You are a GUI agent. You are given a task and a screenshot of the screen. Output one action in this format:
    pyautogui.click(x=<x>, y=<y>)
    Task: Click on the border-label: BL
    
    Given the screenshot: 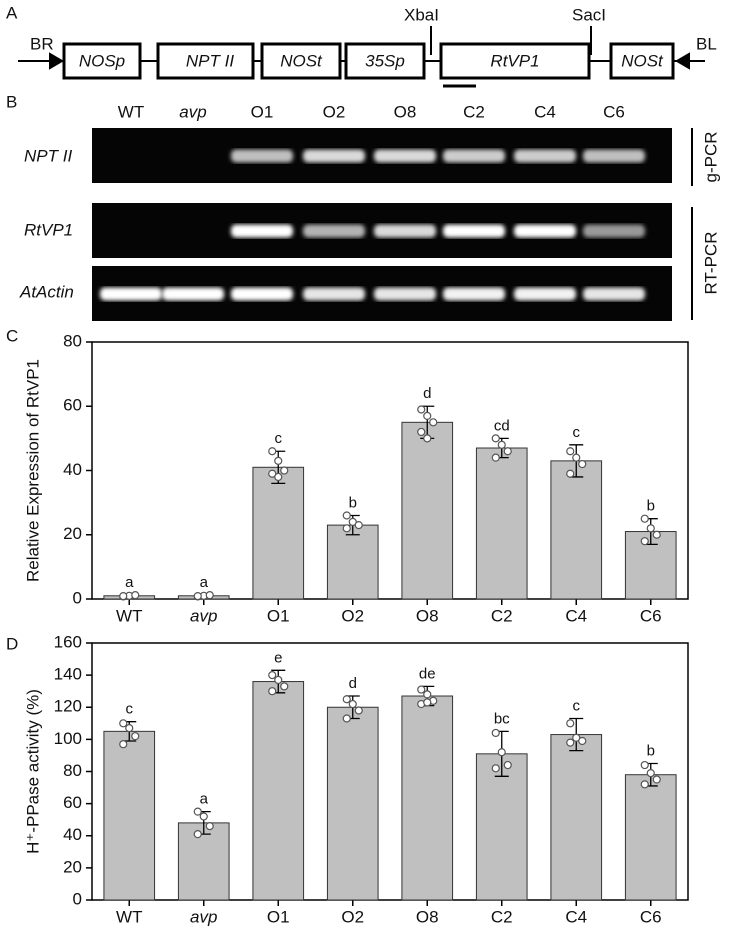 What is the action you would take?
    pyautogui.click(x=706, y=43)
    